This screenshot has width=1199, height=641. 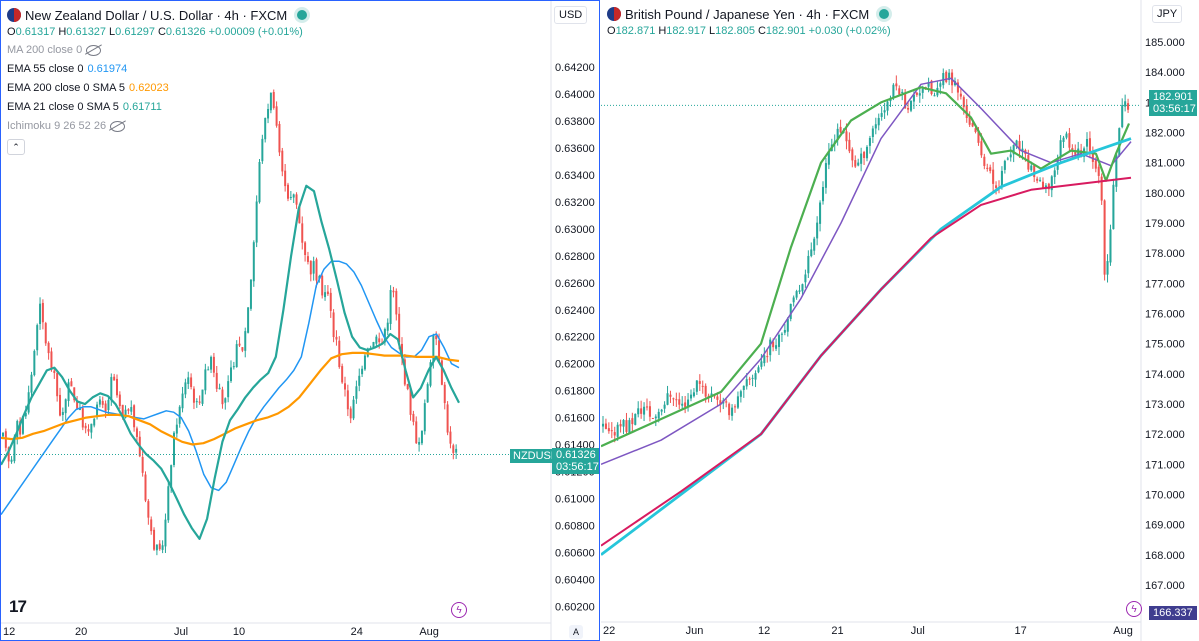 What do you see at coordinates (161, 32) in the screenshot?
I see `ohlc-key: C` at bounding box center [161, 32].